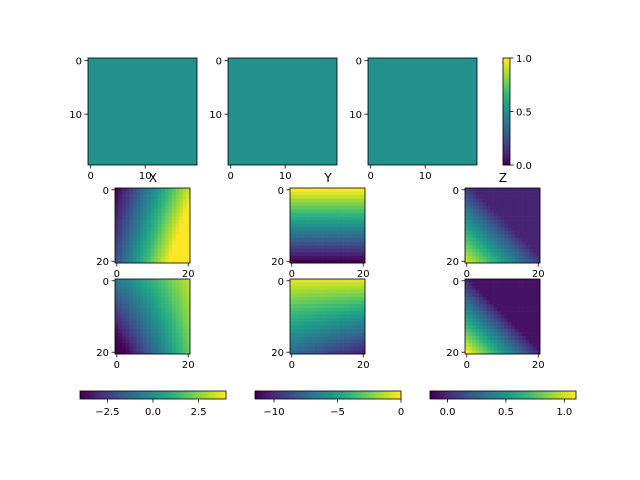  I want to click on panel-title: Y, so click(327, 178).